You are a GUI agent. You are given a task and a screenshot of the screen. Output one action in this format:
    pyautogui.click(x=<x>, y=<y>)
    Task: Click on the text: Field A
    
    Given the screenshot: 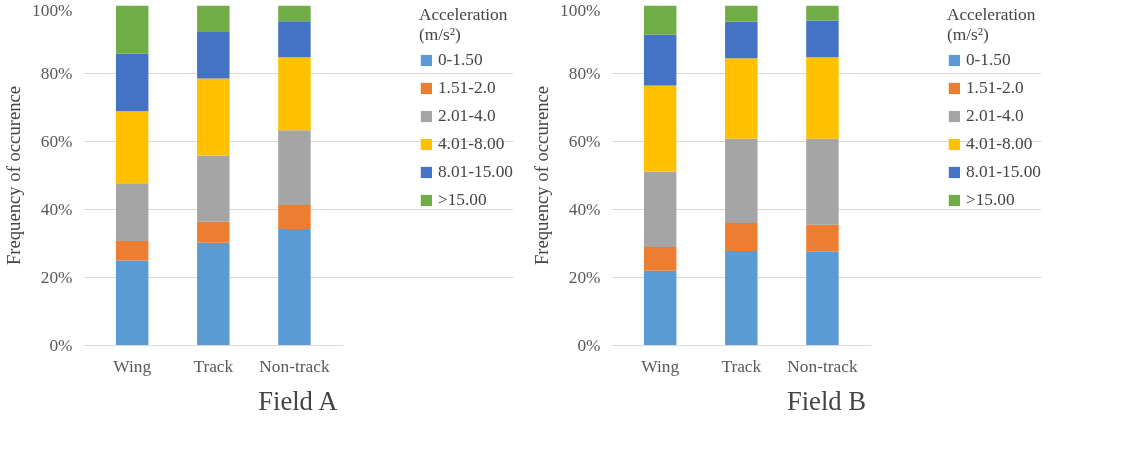 What is the action you would take?
    pyautogui.click(x=298, y=400)
    